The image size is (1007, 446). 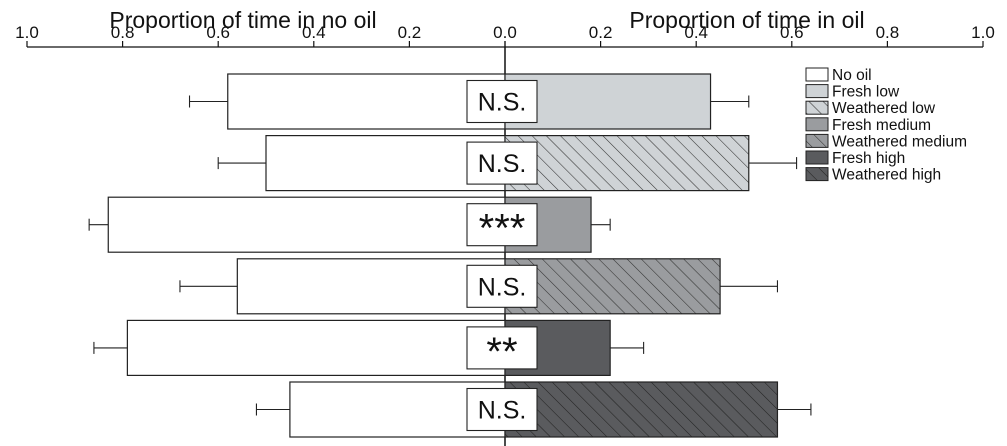 I want to click on right-tick-label: 1.0, so click(x=983, y=32).